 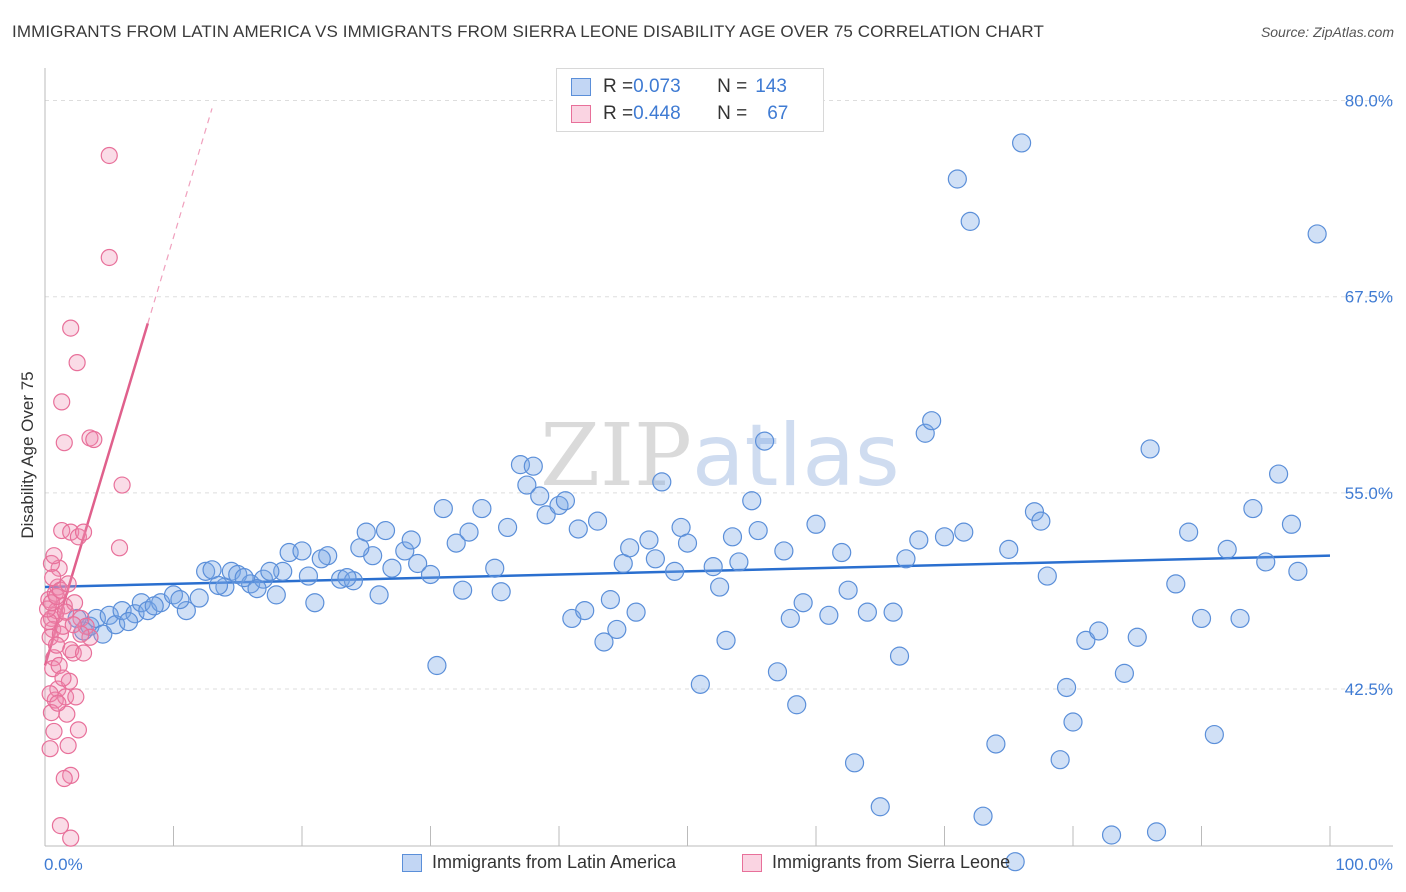 I want to click on legend-row-sierra-leone: R = 0.448 N = 67, so click(x=679, y=114).